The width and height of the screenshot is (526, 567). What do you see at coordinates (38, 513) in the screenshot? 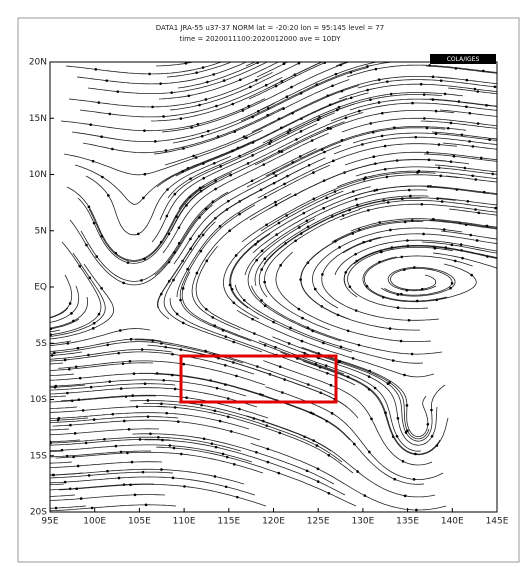
I see `lat-label: 20S` at bounding box center [38, 513].